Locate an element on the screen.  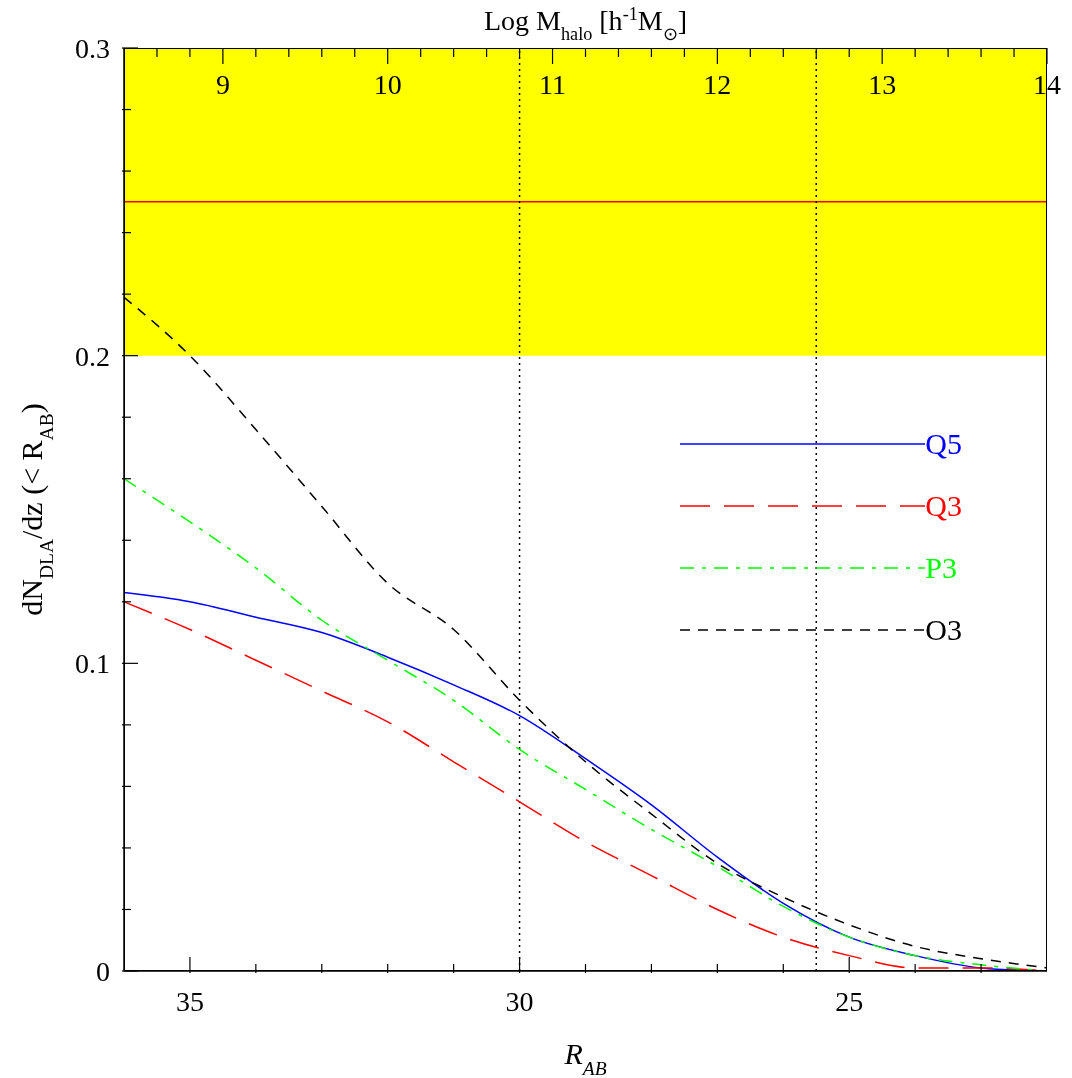
y-tick-label: 0.3 is located at coordinates (92, 48).